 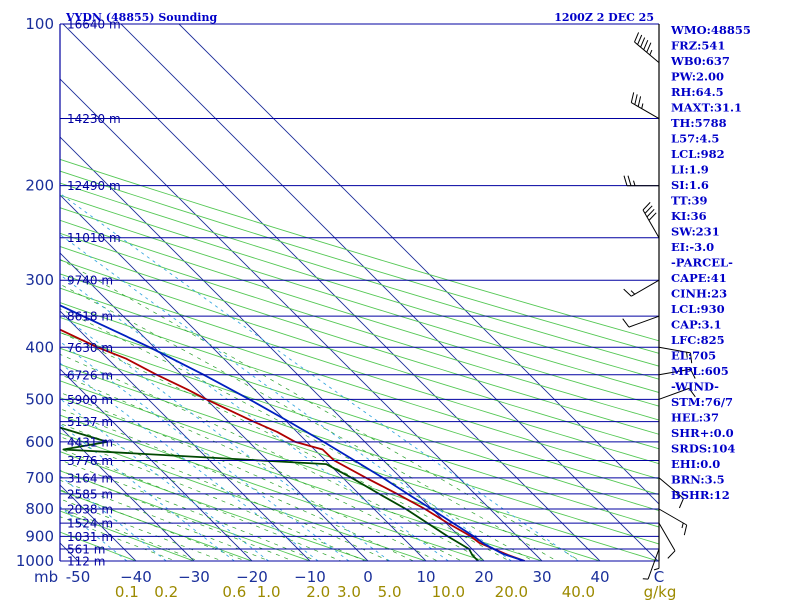 I want to click on temperature-tick-label: 20, so click(x=483, y=577).